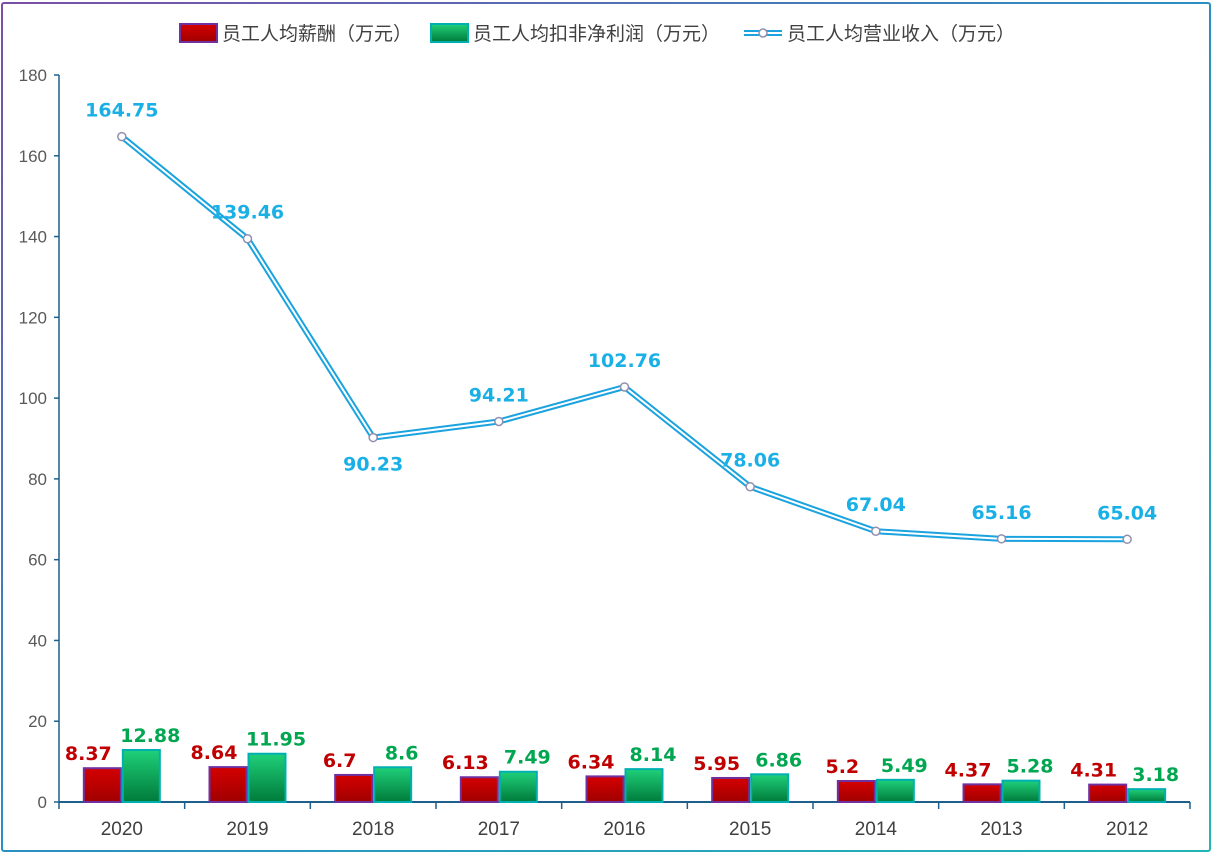  I want to click on data-label-salary: 5.2, so click(842, 767).